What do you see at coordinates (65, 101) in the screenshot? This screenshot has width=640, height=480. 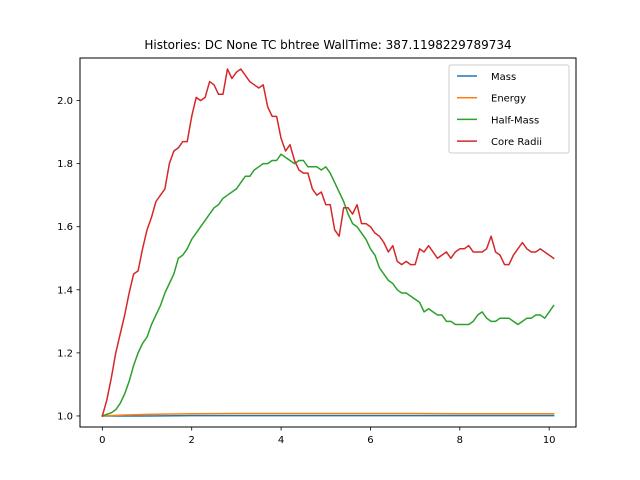 I see `y-tick-label: 2.0` at bounding box center [65, 101].